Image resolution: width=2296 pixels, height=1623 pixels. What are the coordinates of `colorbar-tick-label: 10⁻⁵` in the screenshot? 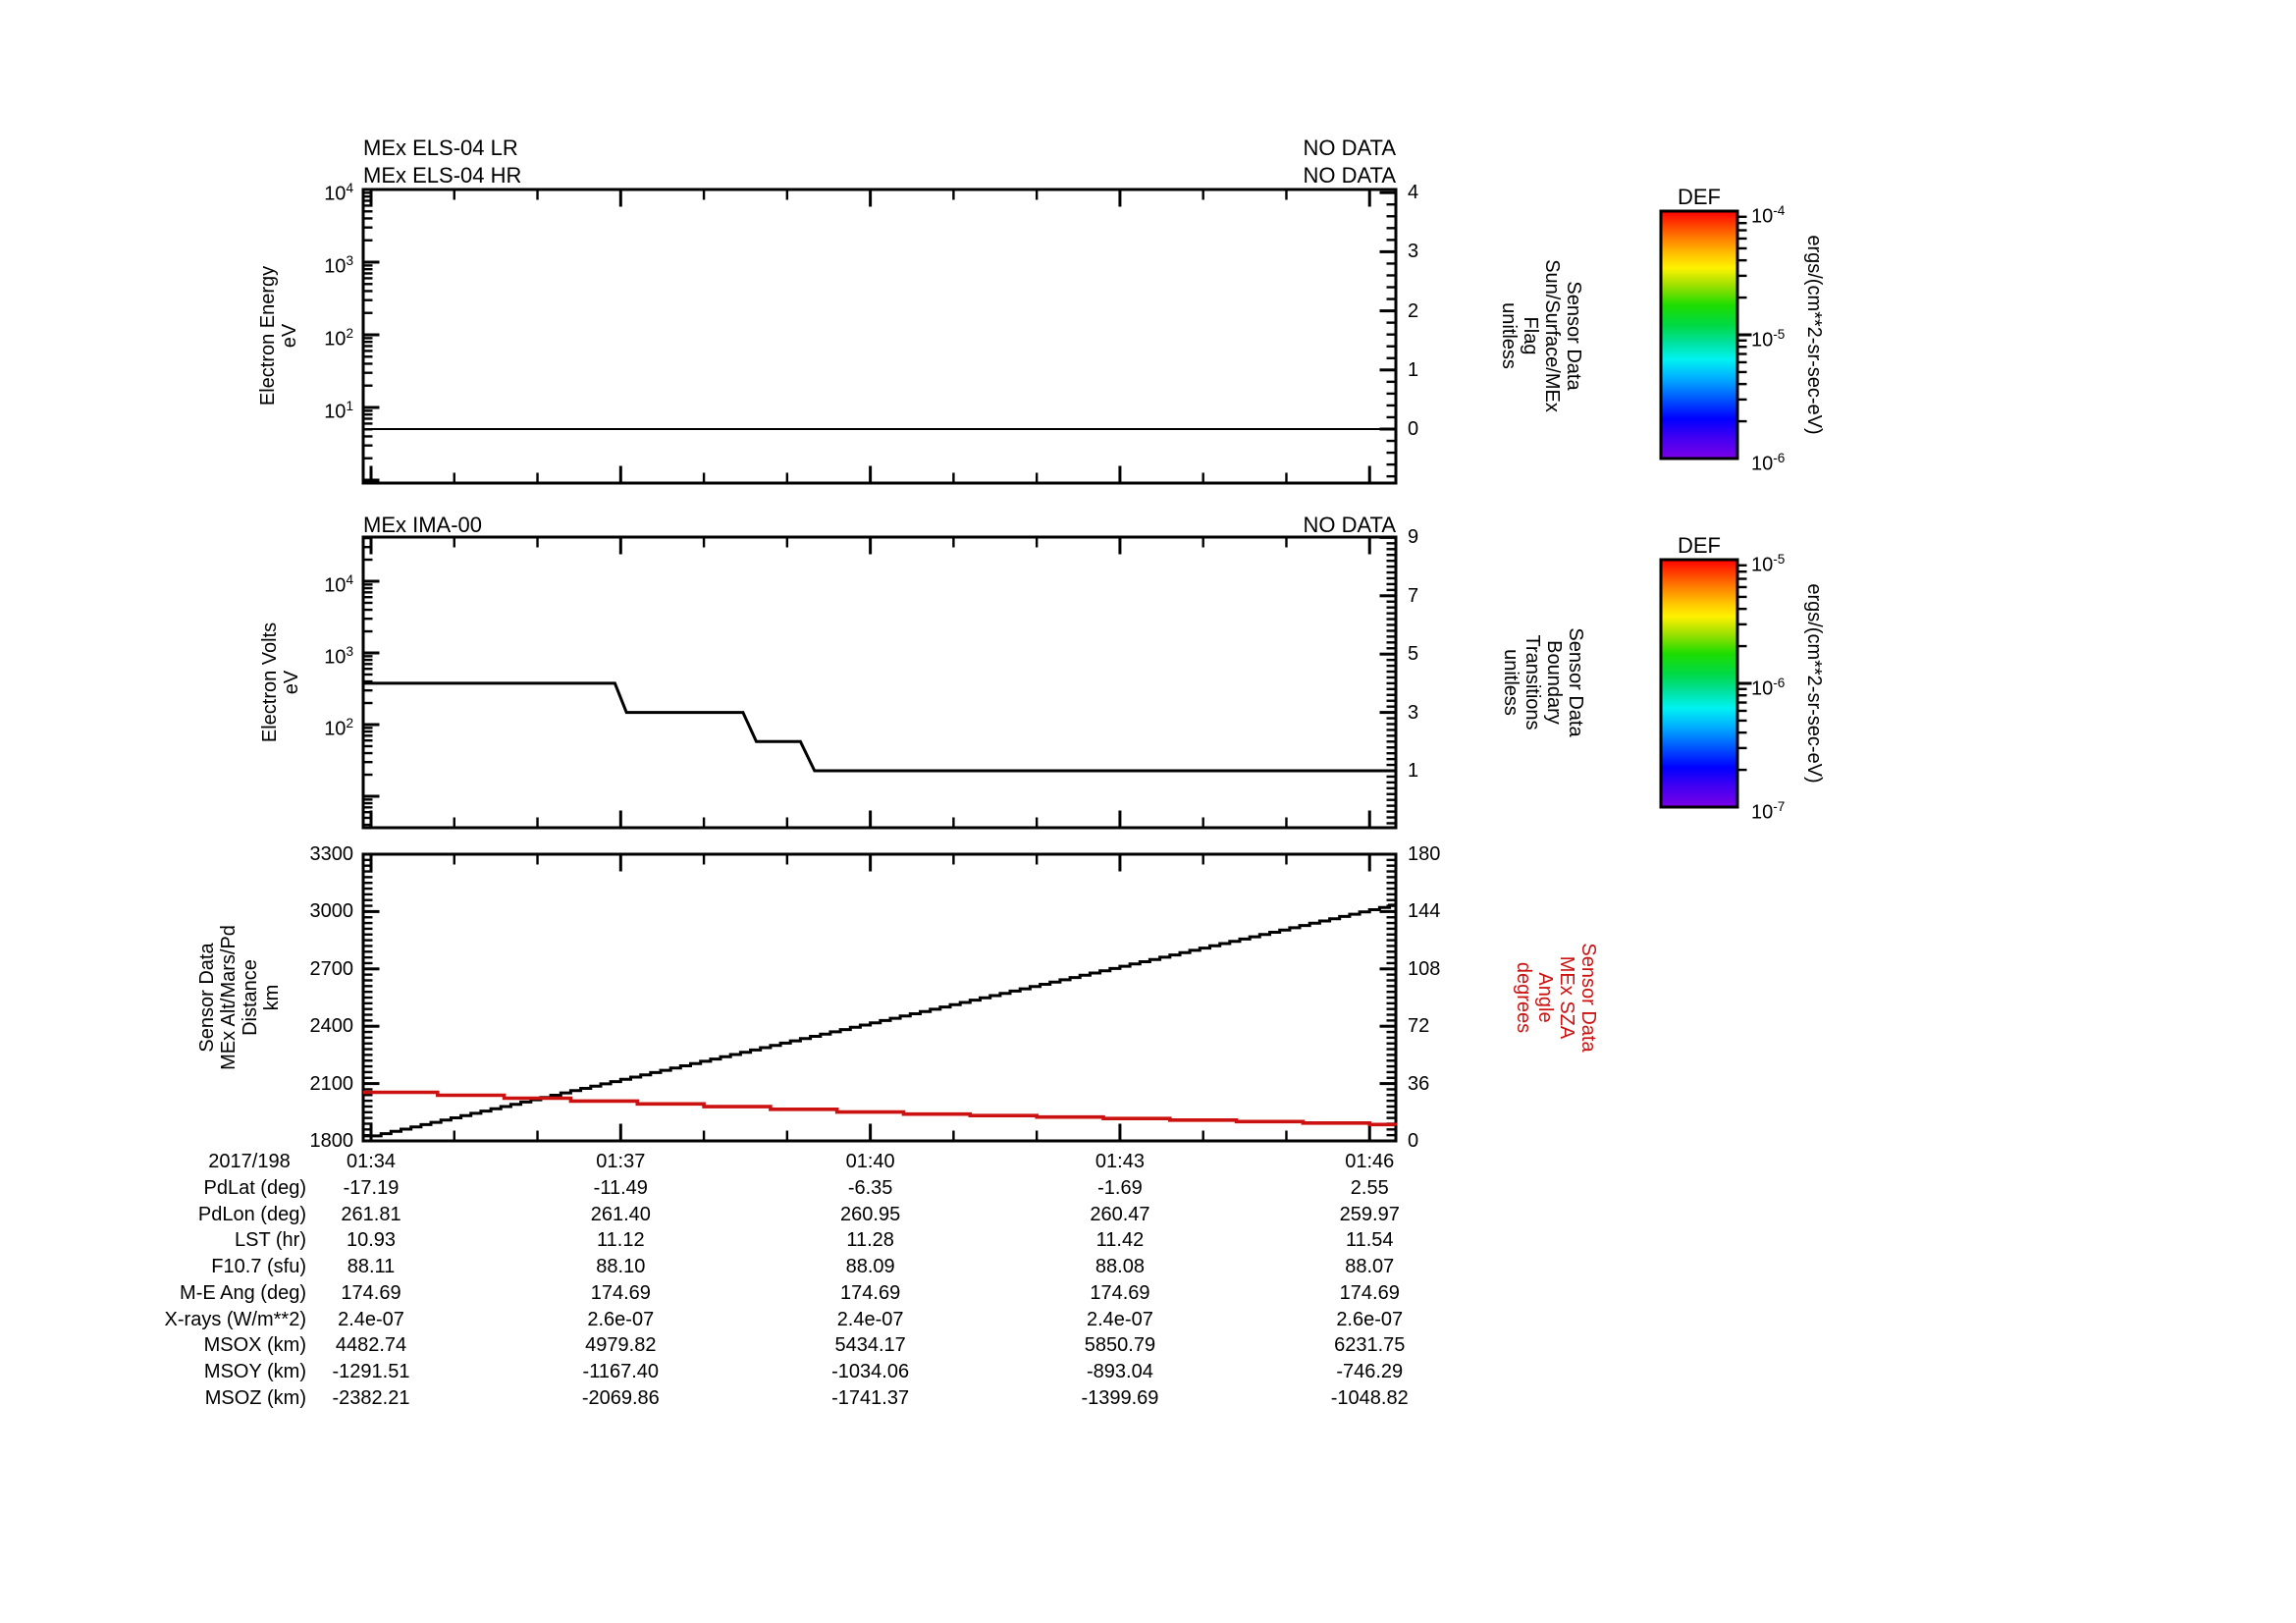 It's located at (1768, 339).